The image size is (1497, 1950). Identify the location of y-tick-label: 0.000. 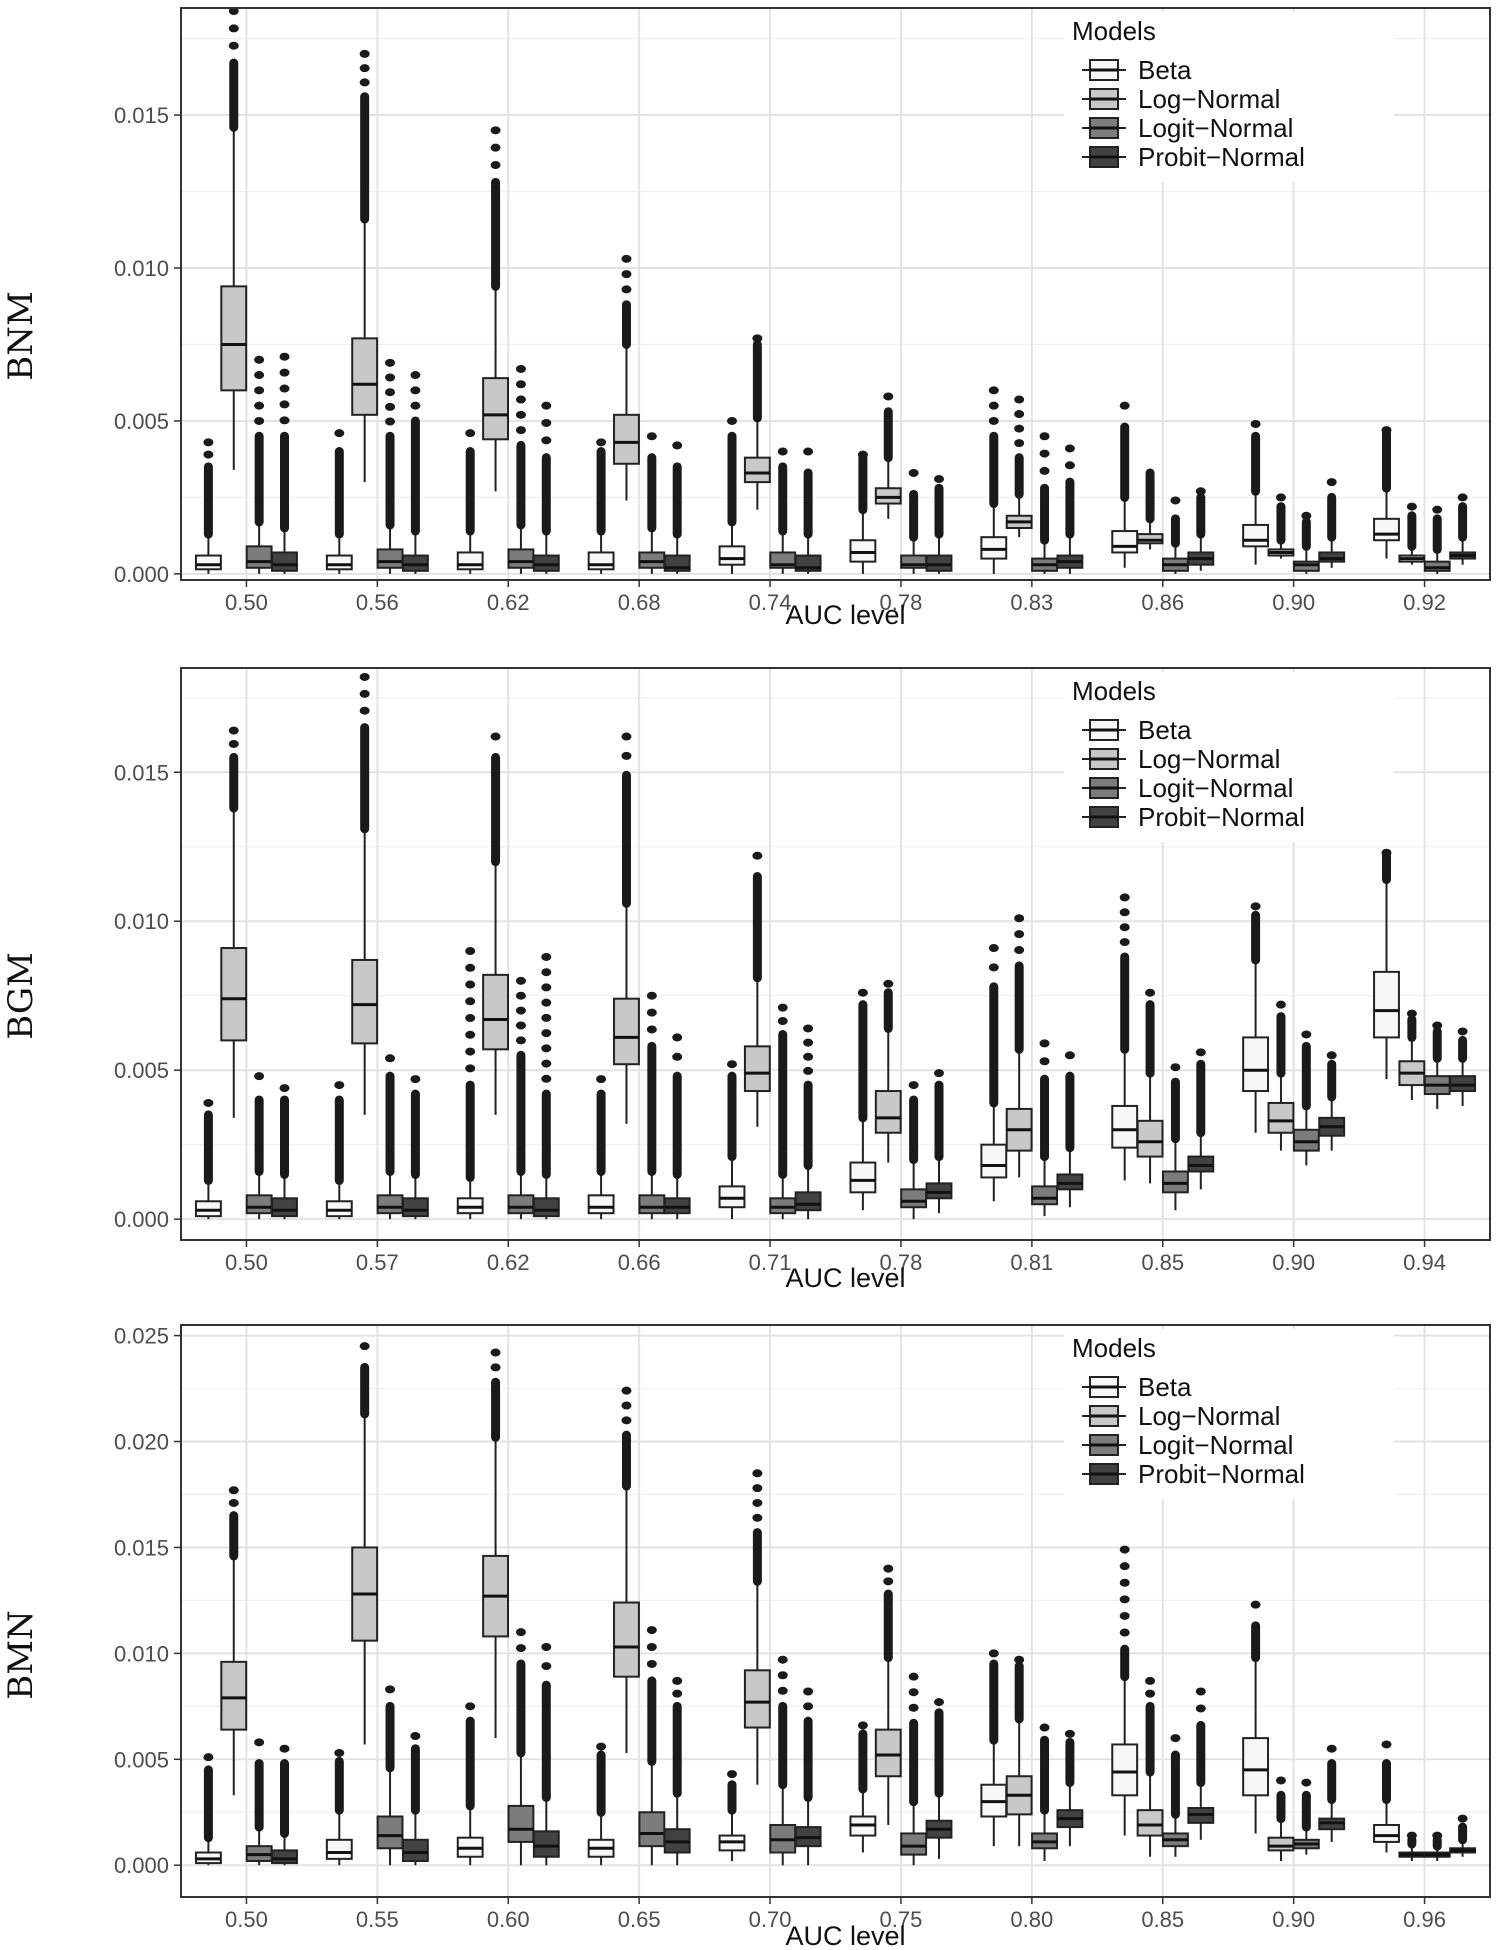
(141, 574).